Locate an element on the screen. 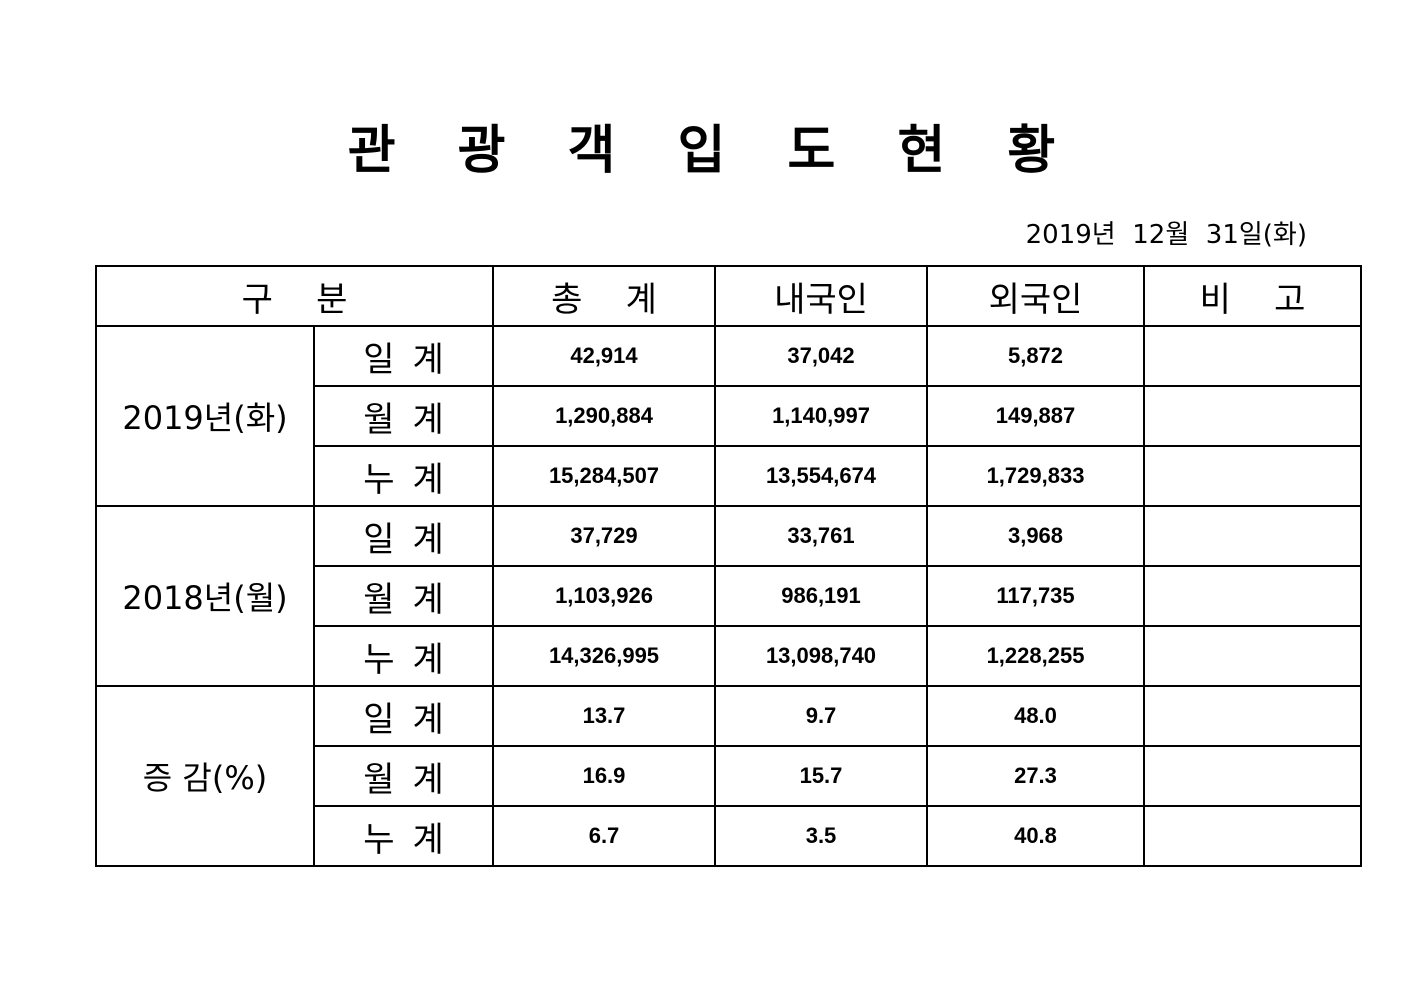  group-label-2018: 2018년(월) is located at coordinates (205, 596).